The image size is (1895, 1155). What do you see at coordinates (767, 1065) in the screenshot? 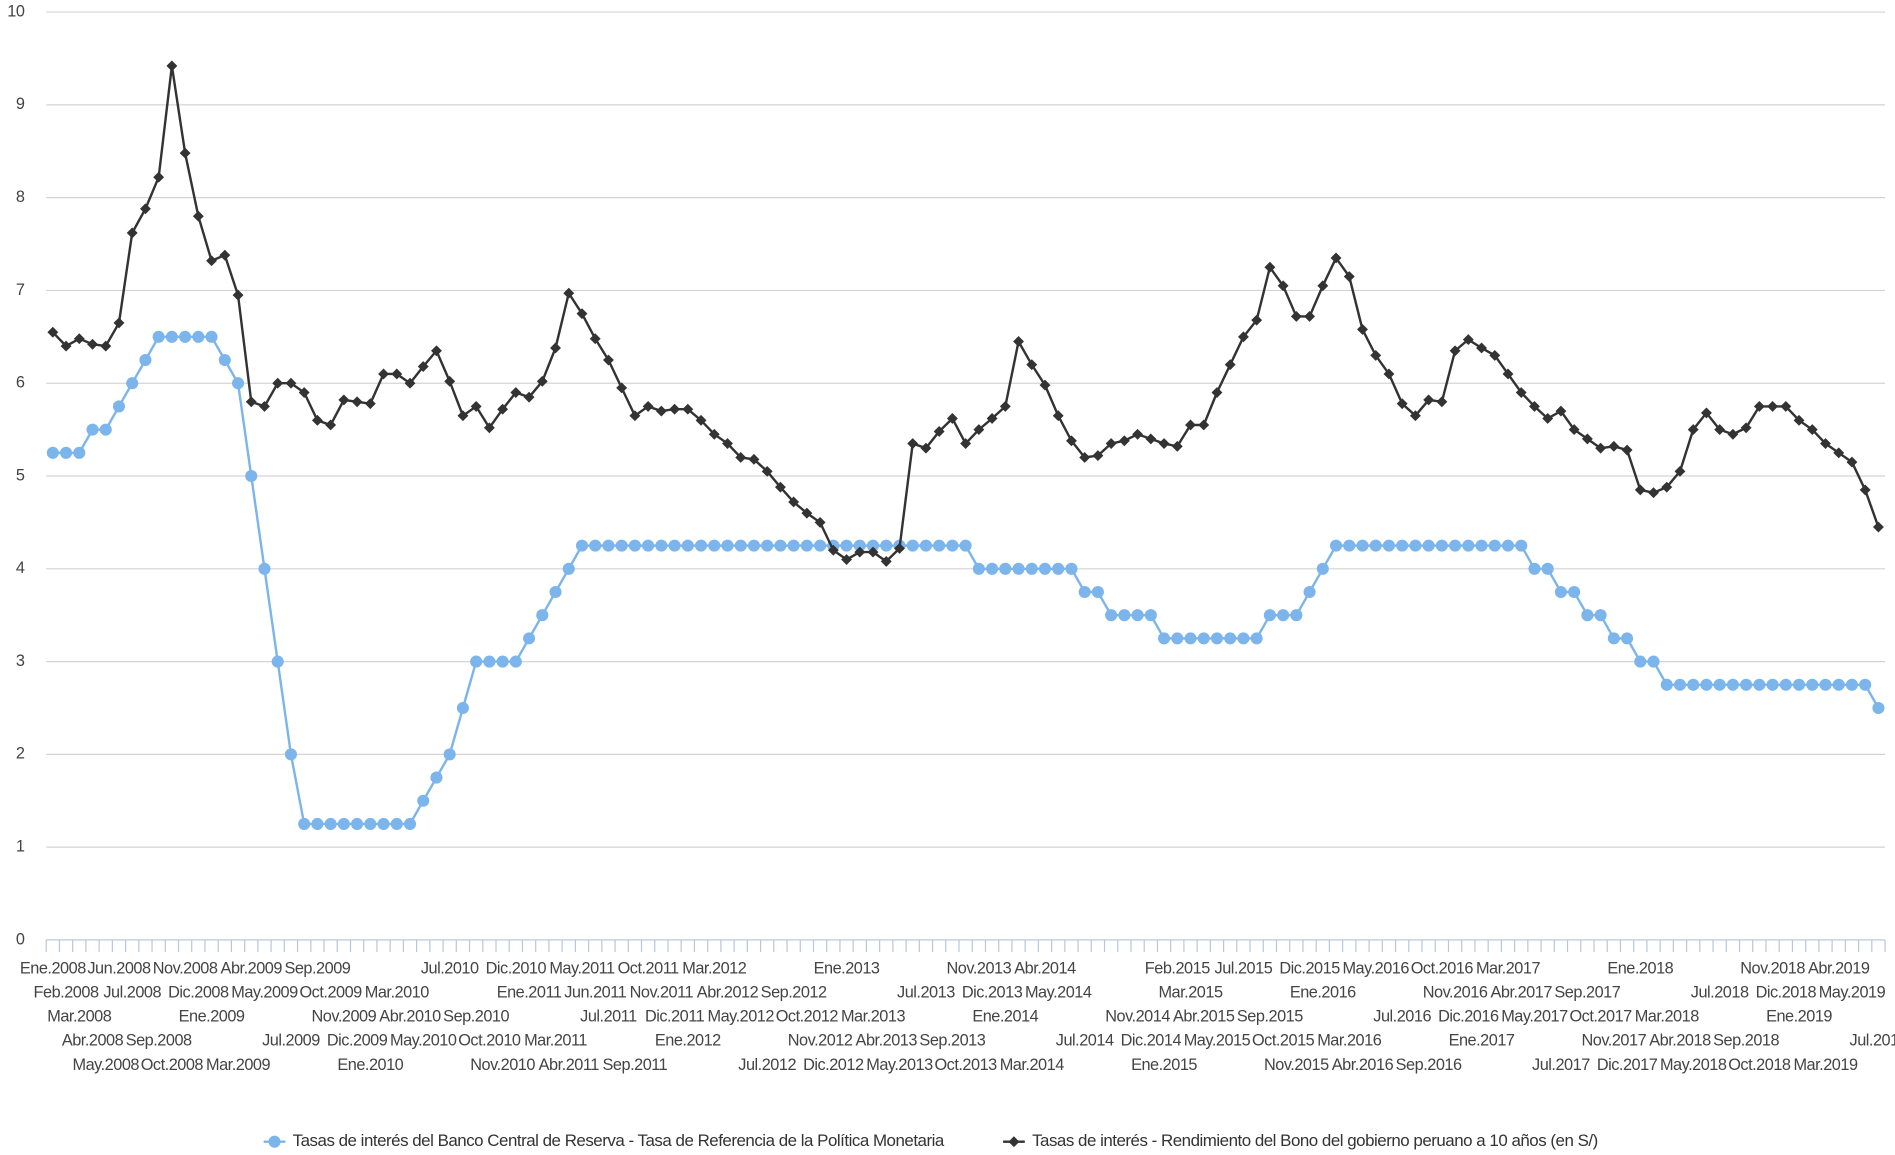
I see `x-tick-label: Jul.2012` at bounding box center [767, 1065].